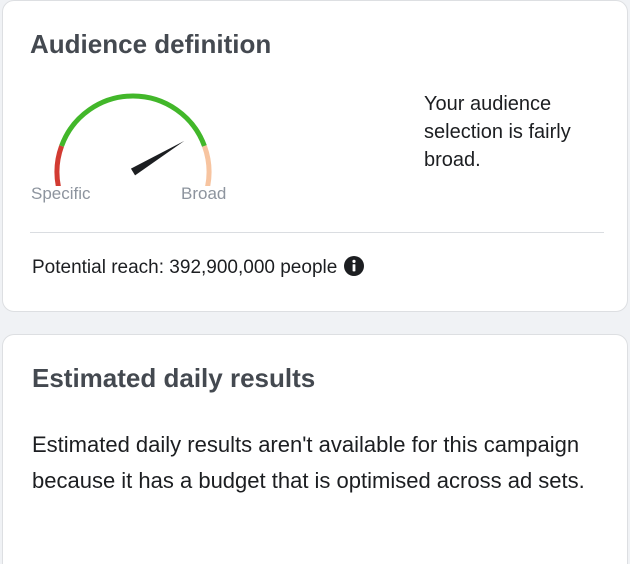  What do you see at coordinates (185, 267) in the screenshot?
I see `potential-reach-text: Potential reach: 392,900,000 people` at bounding box center [185, 267].